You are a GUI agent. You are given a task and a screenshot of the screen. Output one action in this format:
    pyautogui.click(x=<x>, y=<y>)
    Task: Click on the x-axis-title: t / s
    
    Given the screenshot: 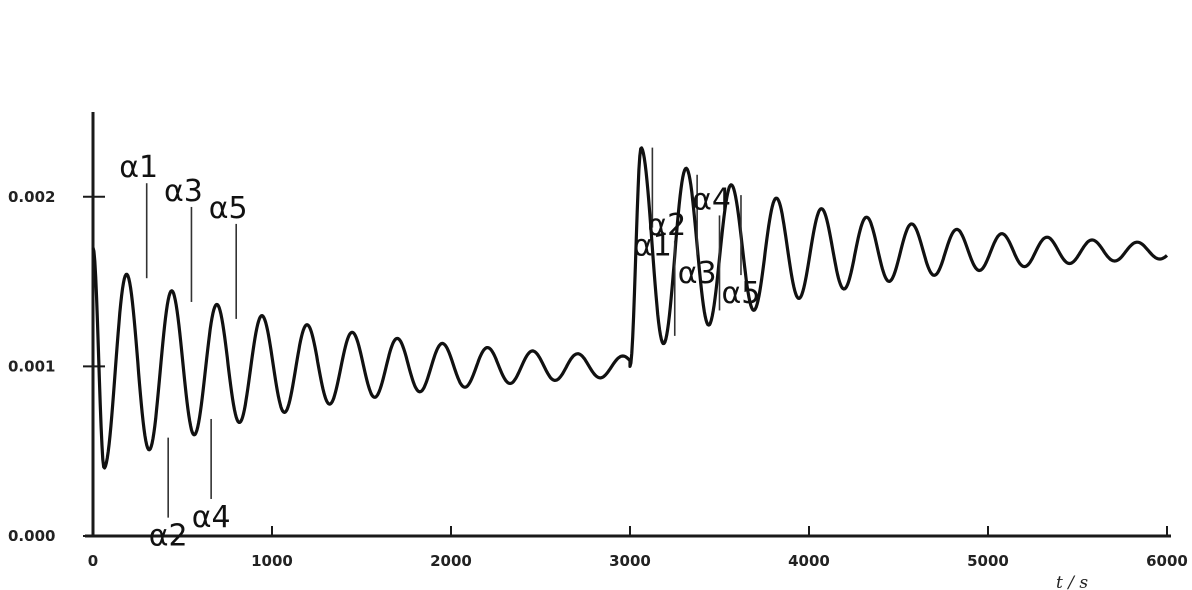 What is the action you would take?
    pyautogui.click(x=1072, y=581)
    